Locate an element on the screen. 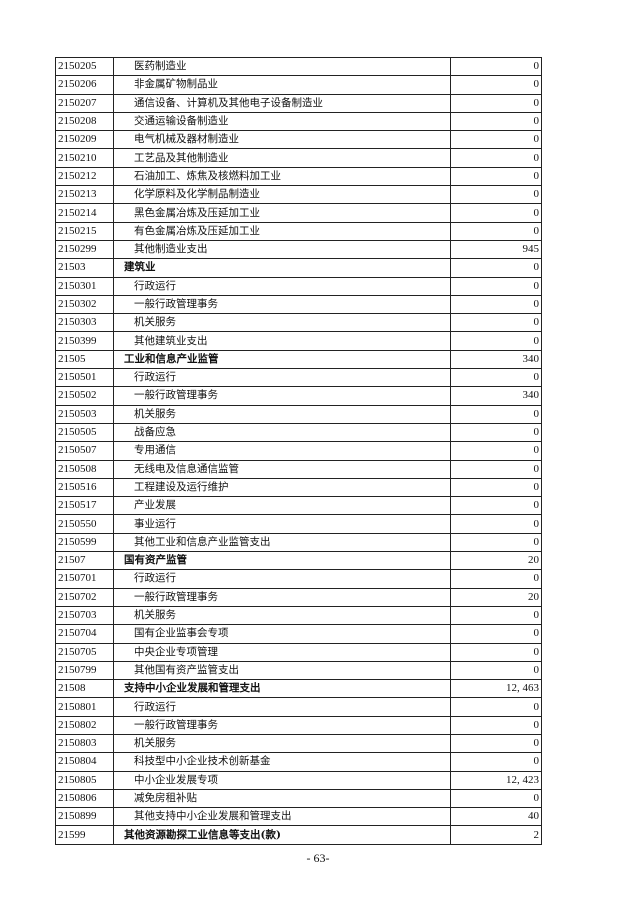  table-row: 2150302 一般行政管理事务 0 is located at coordinates (298, 304).